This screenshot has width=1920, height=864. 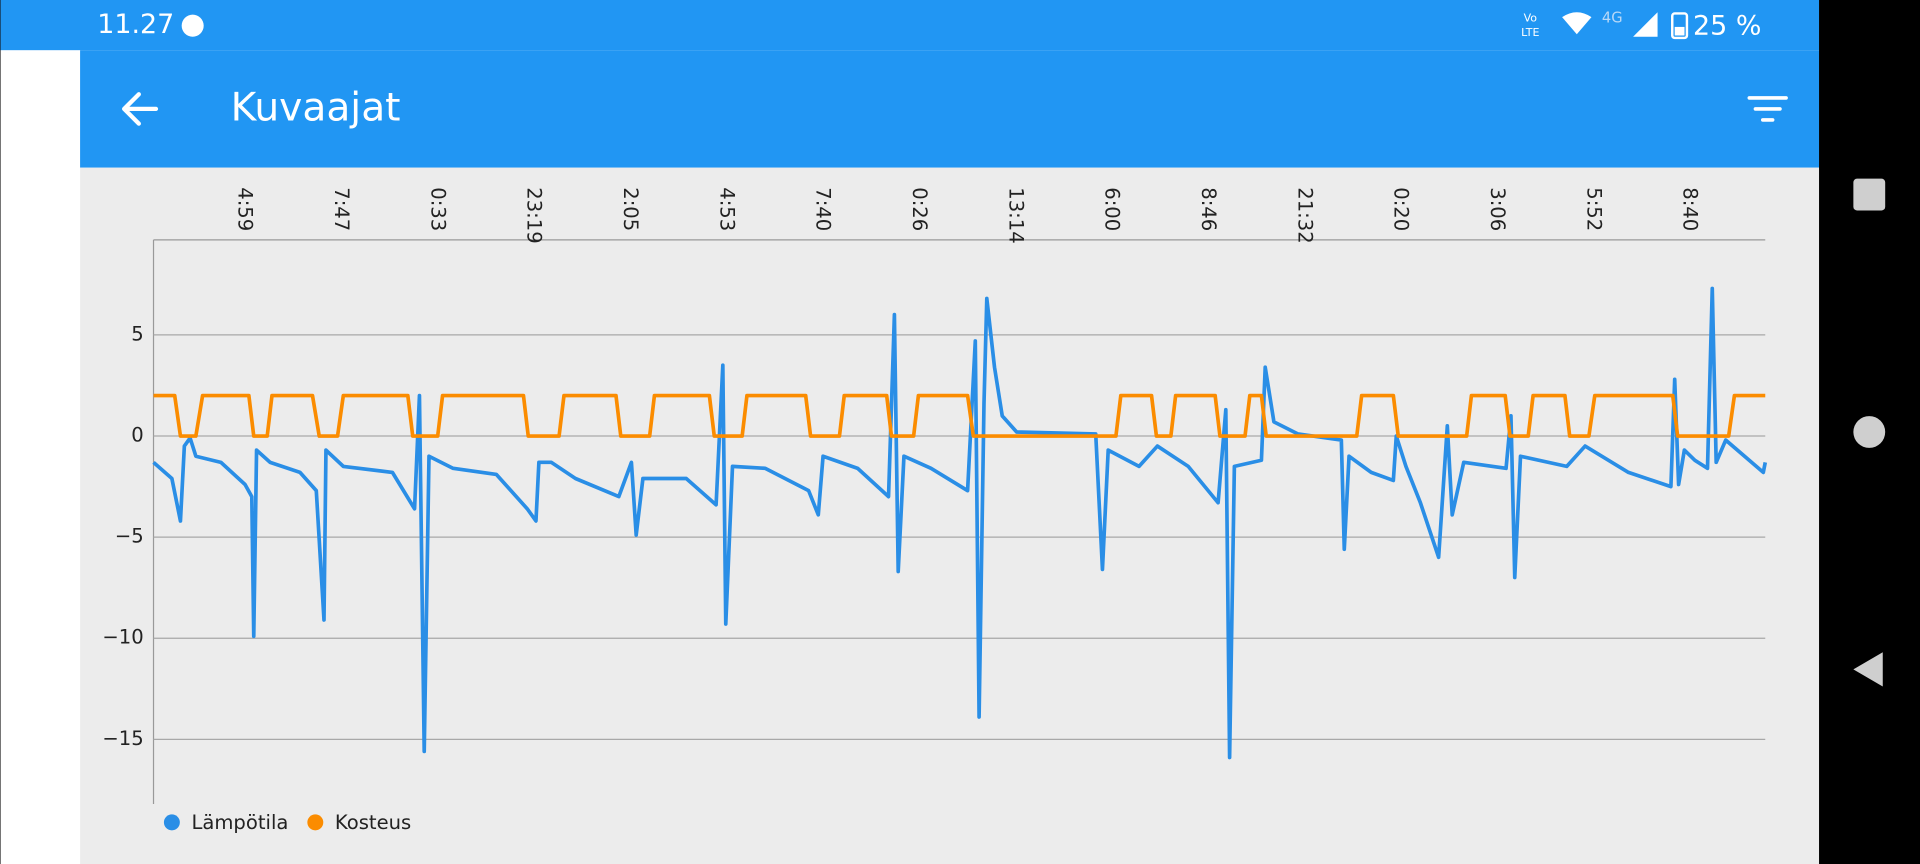 What do you see at coordinates (316, 108) in the screenshot?
I see `app-title: Kuvaajat` at bounding box center [316, 108].